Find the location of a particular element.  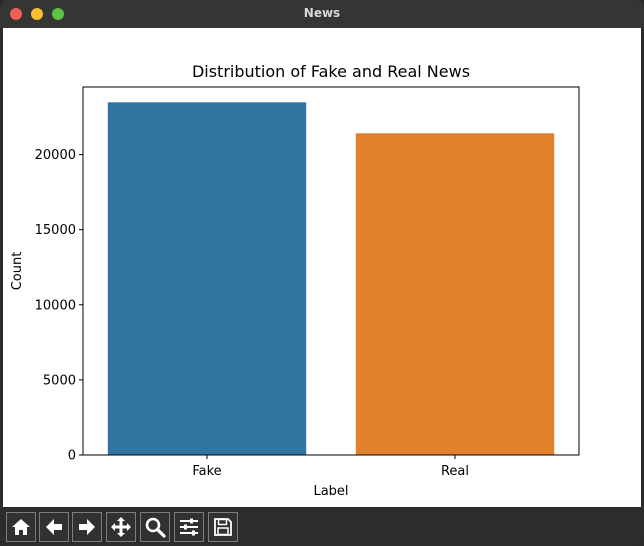

y-tick-label: 5000 is located at coordinates (59, 380).